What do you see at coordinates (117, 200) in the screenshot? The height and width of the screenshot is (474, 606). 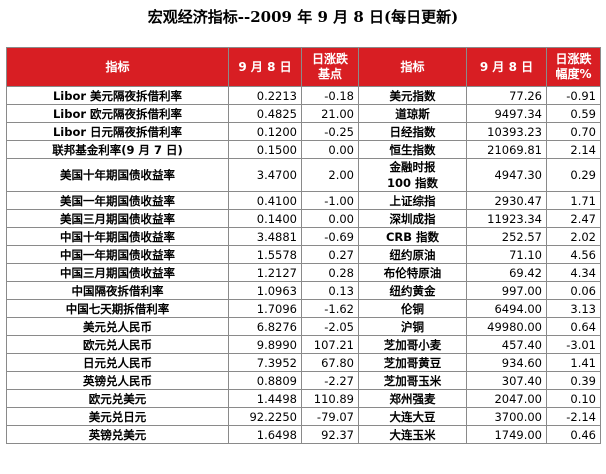 I see `left-indicator-name: 美国一年期国债收益率` at bounding box center [117, 200].